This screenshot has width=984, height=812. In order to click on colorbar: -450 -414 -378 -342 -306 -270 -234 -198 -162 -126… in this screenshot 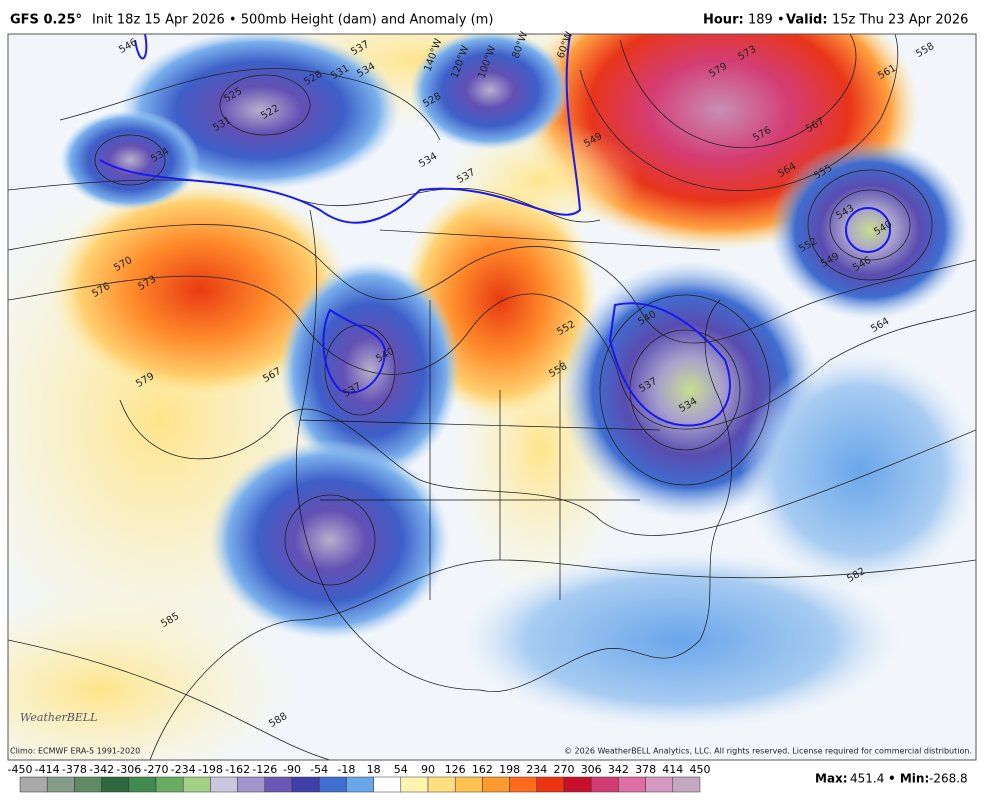, I will do `click(359, 778)`.